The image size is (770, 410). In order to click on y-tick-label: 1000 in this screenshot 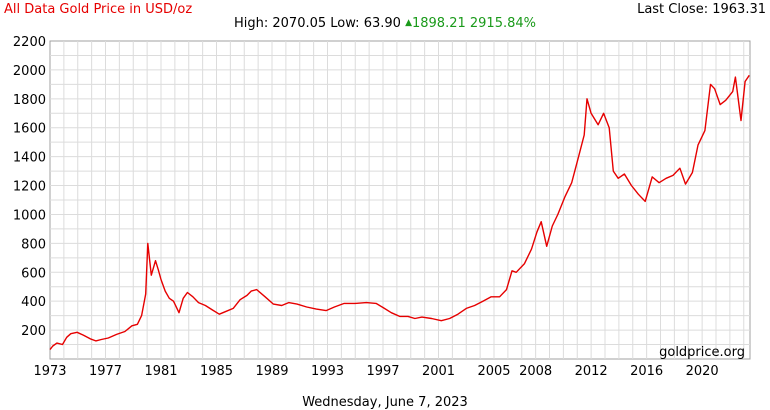, I will do `click(29, 215)`.